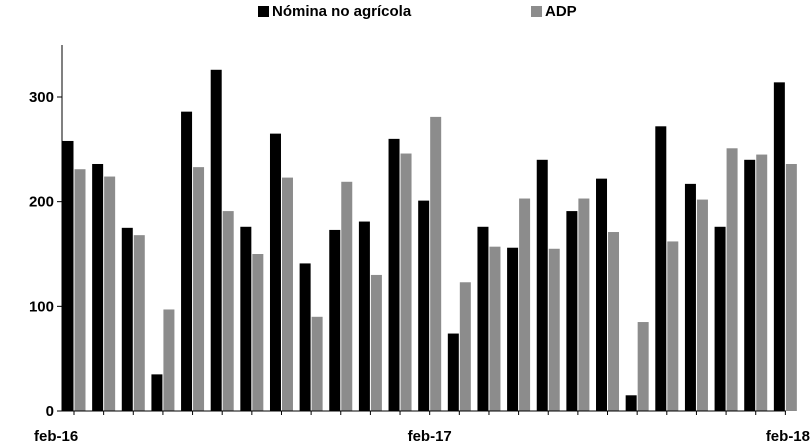  What do you see at coordinates (41, 202) in the screenshot?
I see `y-tick-label-200: 200` at bounding box center [41, 202].